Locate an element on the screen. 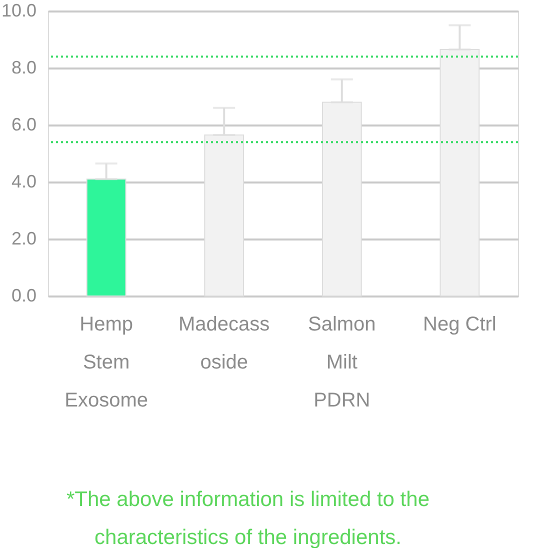 The image size is (535, 555). x-tick-label: Madecassoside is located at coordinates (224, 344).